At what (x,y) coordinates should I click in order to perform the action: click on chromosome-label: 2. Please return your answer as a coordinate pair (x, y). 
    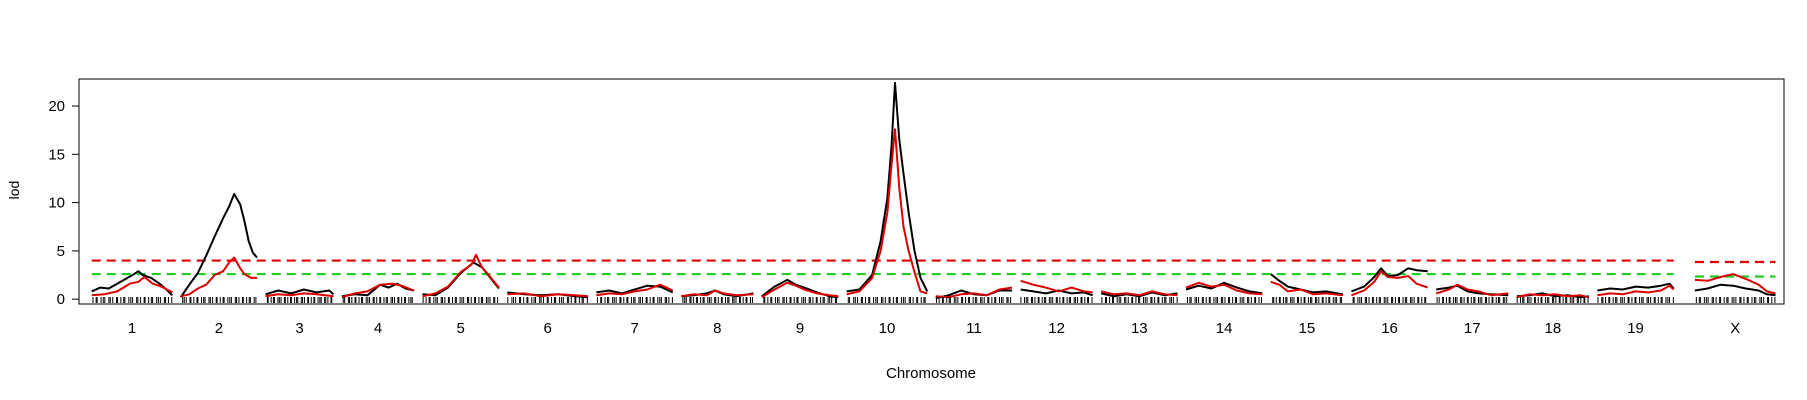
    Looking at the image, I should click on (219, 328).